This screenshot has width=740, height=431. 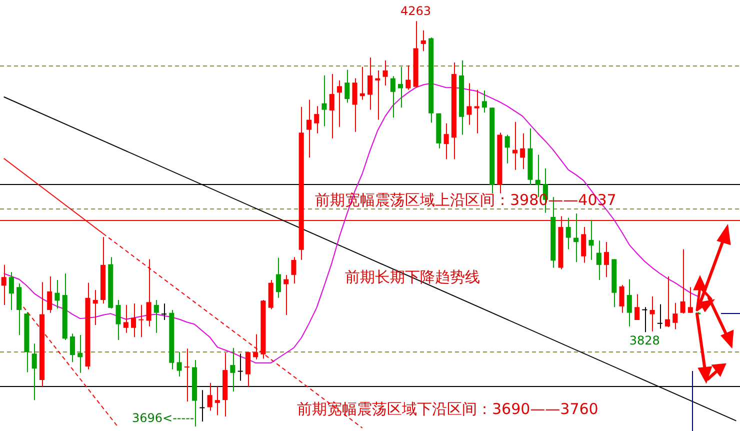 What do you see at coordinates (447, 409) in the screenshot?
I see `annotation: 前期宽幅震荡区域下沿区间：3690——3760` at bounding box center [447, 409].